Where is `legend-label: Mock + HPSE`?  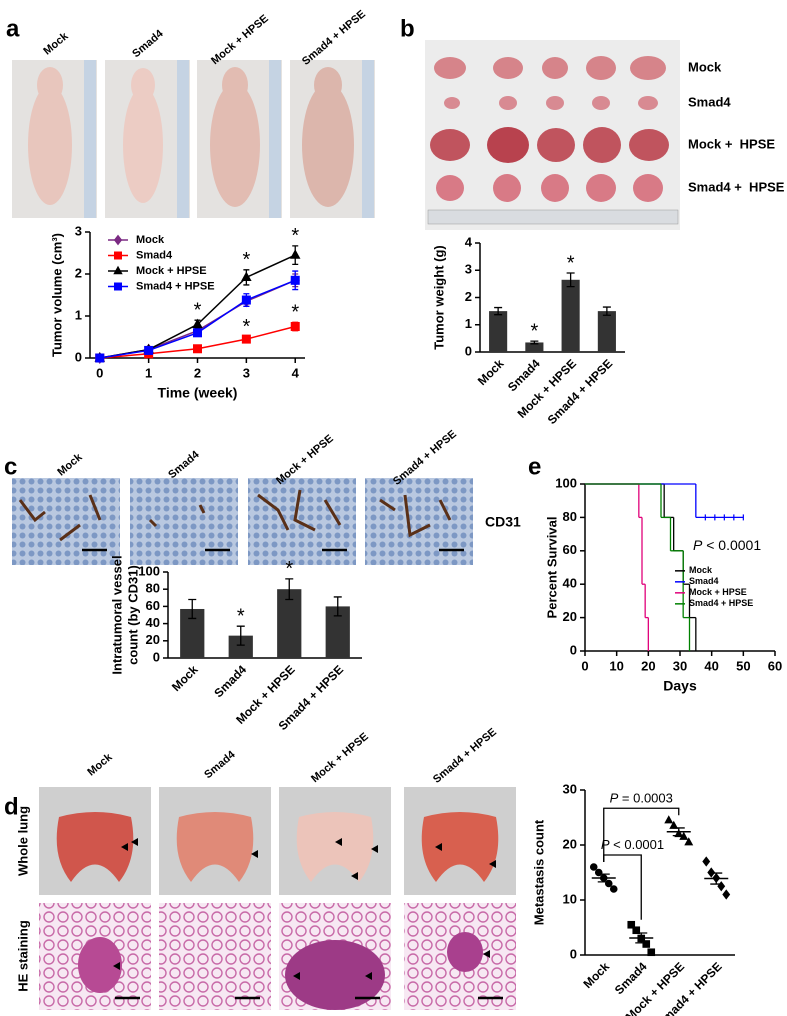
legend-label: Mock + HPSE is located at coordinates (718, 592).